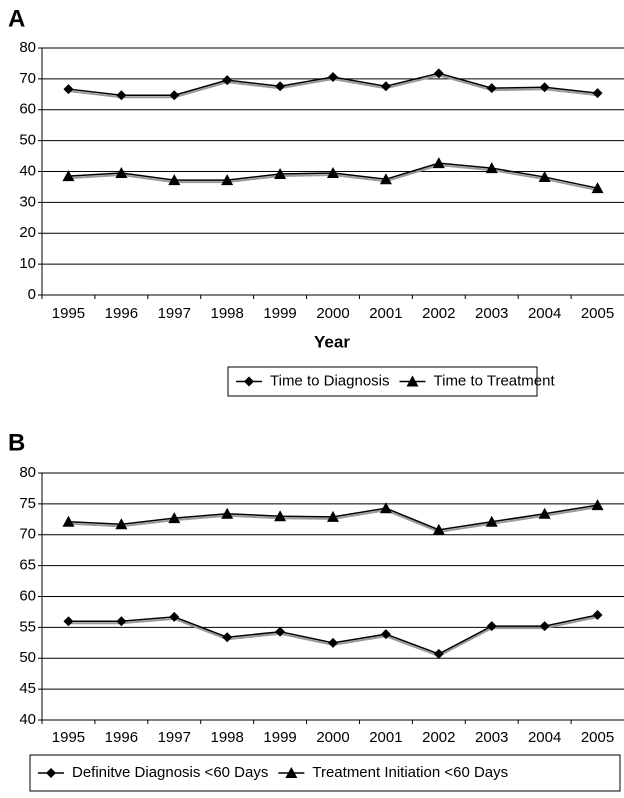 The image size is (624, 798). Describe the element at coordinates (495, 380) in the screenshot. I see `legend-label: Time to Treatment` at that location.